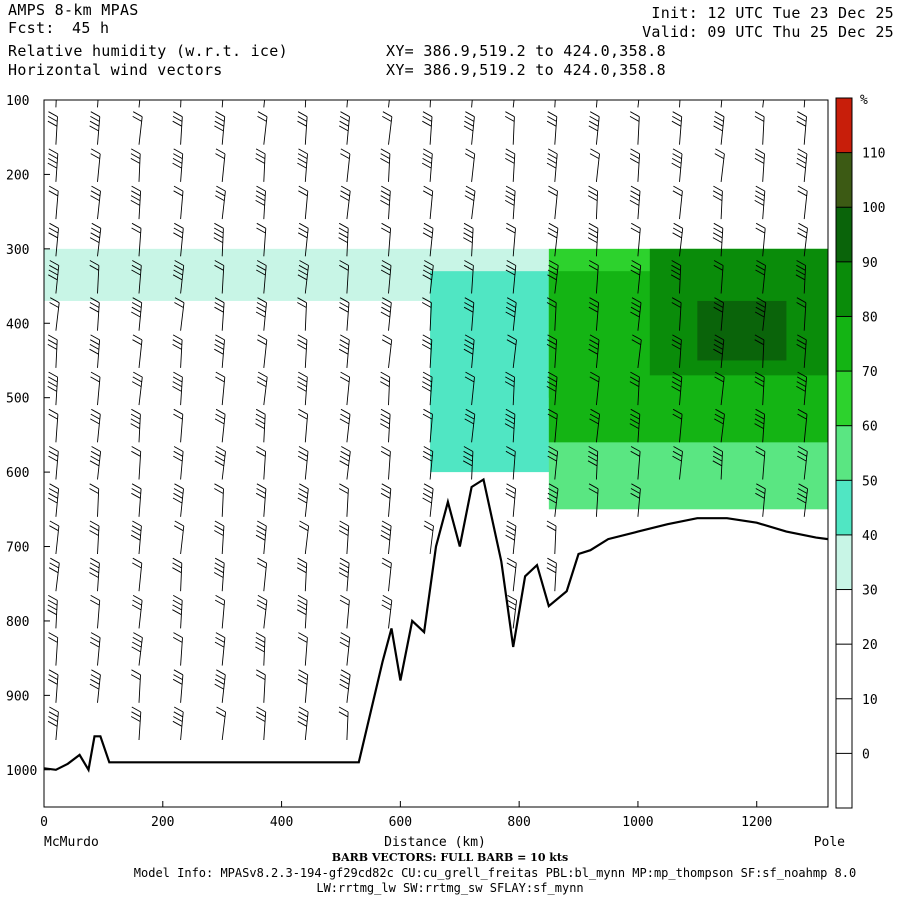 Image resolution: width=900 pixels, height=900 pixels. I want to click on y-axis: 100 200 300 400 500 600 700 800 900 1000, so click(28, 436).